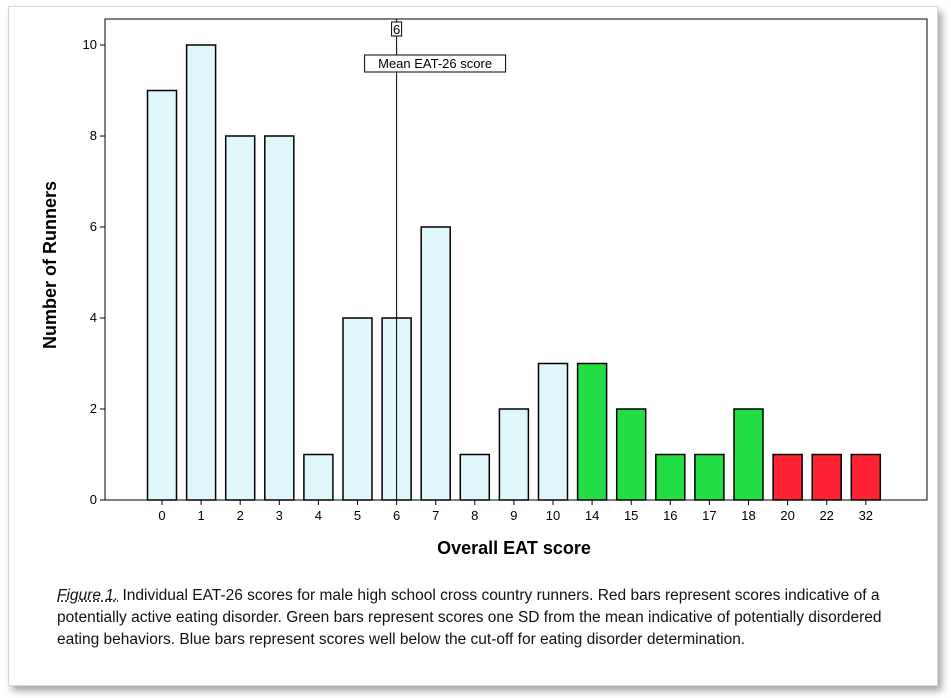 The width and height of the screenshot is (951, 698). I want to click on mean-label-box, so click(435, 63).